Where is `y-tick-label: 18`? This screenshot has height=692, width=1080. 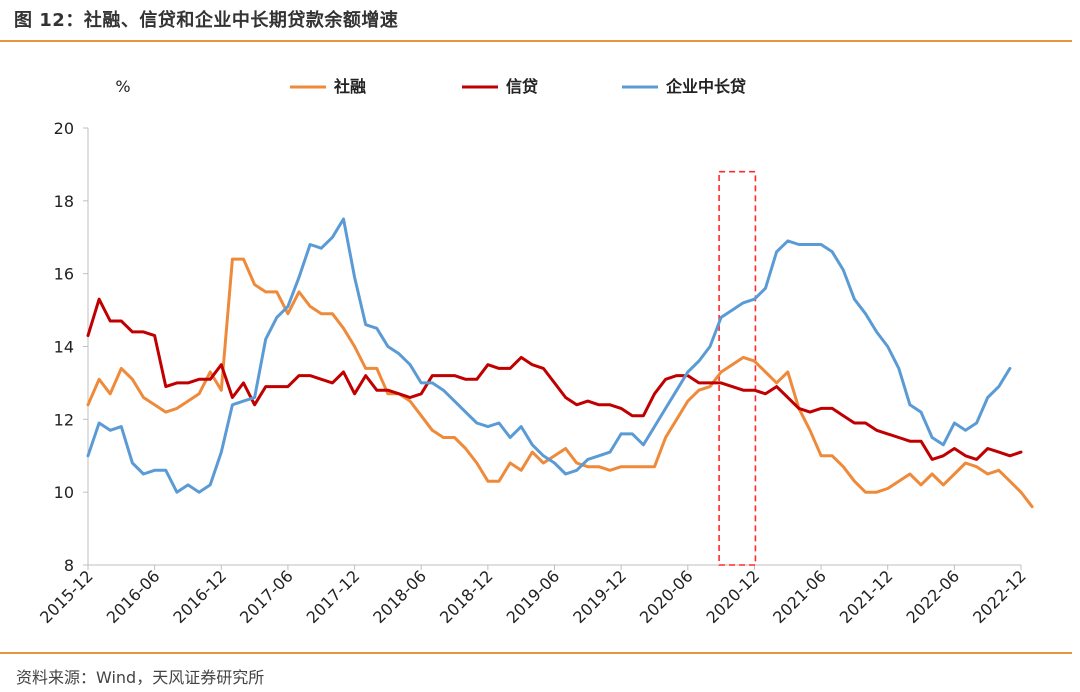
y-tick-label: 18 is located at coordinates (64, 201).